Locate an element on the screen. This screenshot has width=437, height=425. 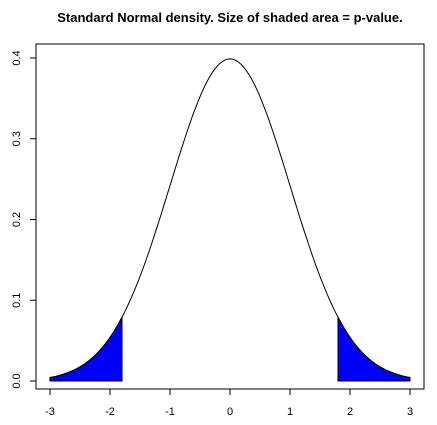
x-tick-label: -2 is located at coordinates (110, 412).